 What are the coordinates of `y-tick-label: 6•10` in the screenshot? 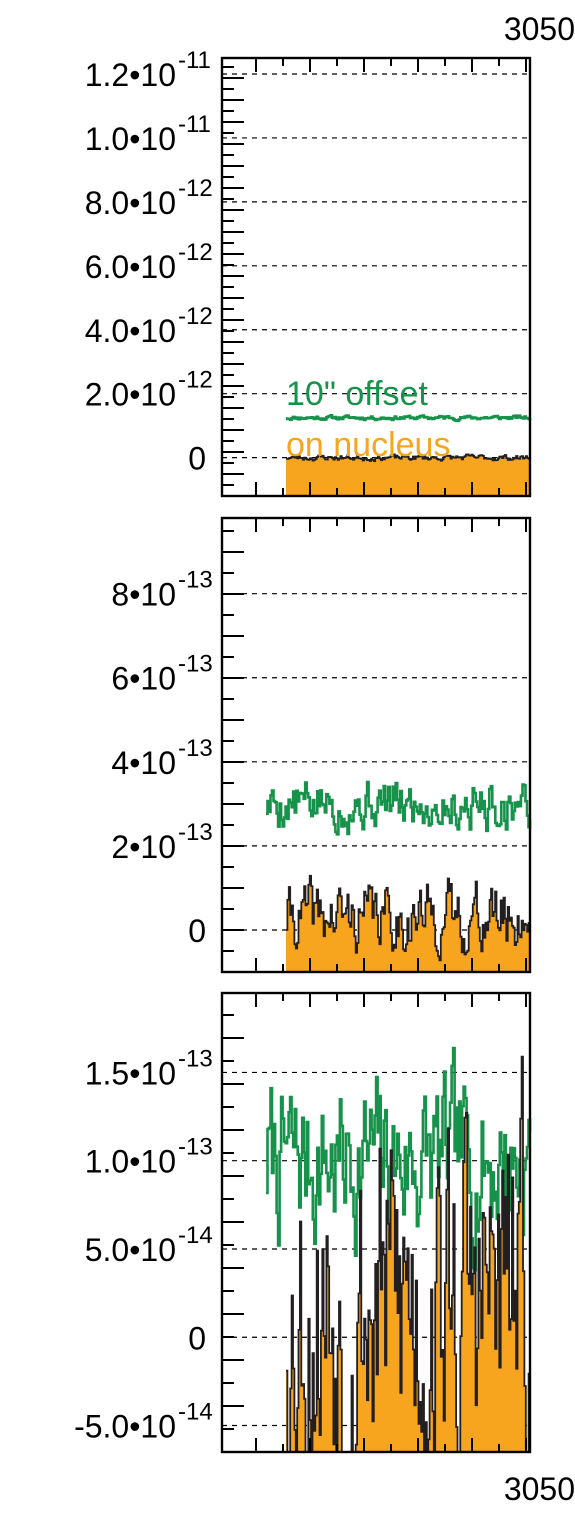 It's located at (143, 679).